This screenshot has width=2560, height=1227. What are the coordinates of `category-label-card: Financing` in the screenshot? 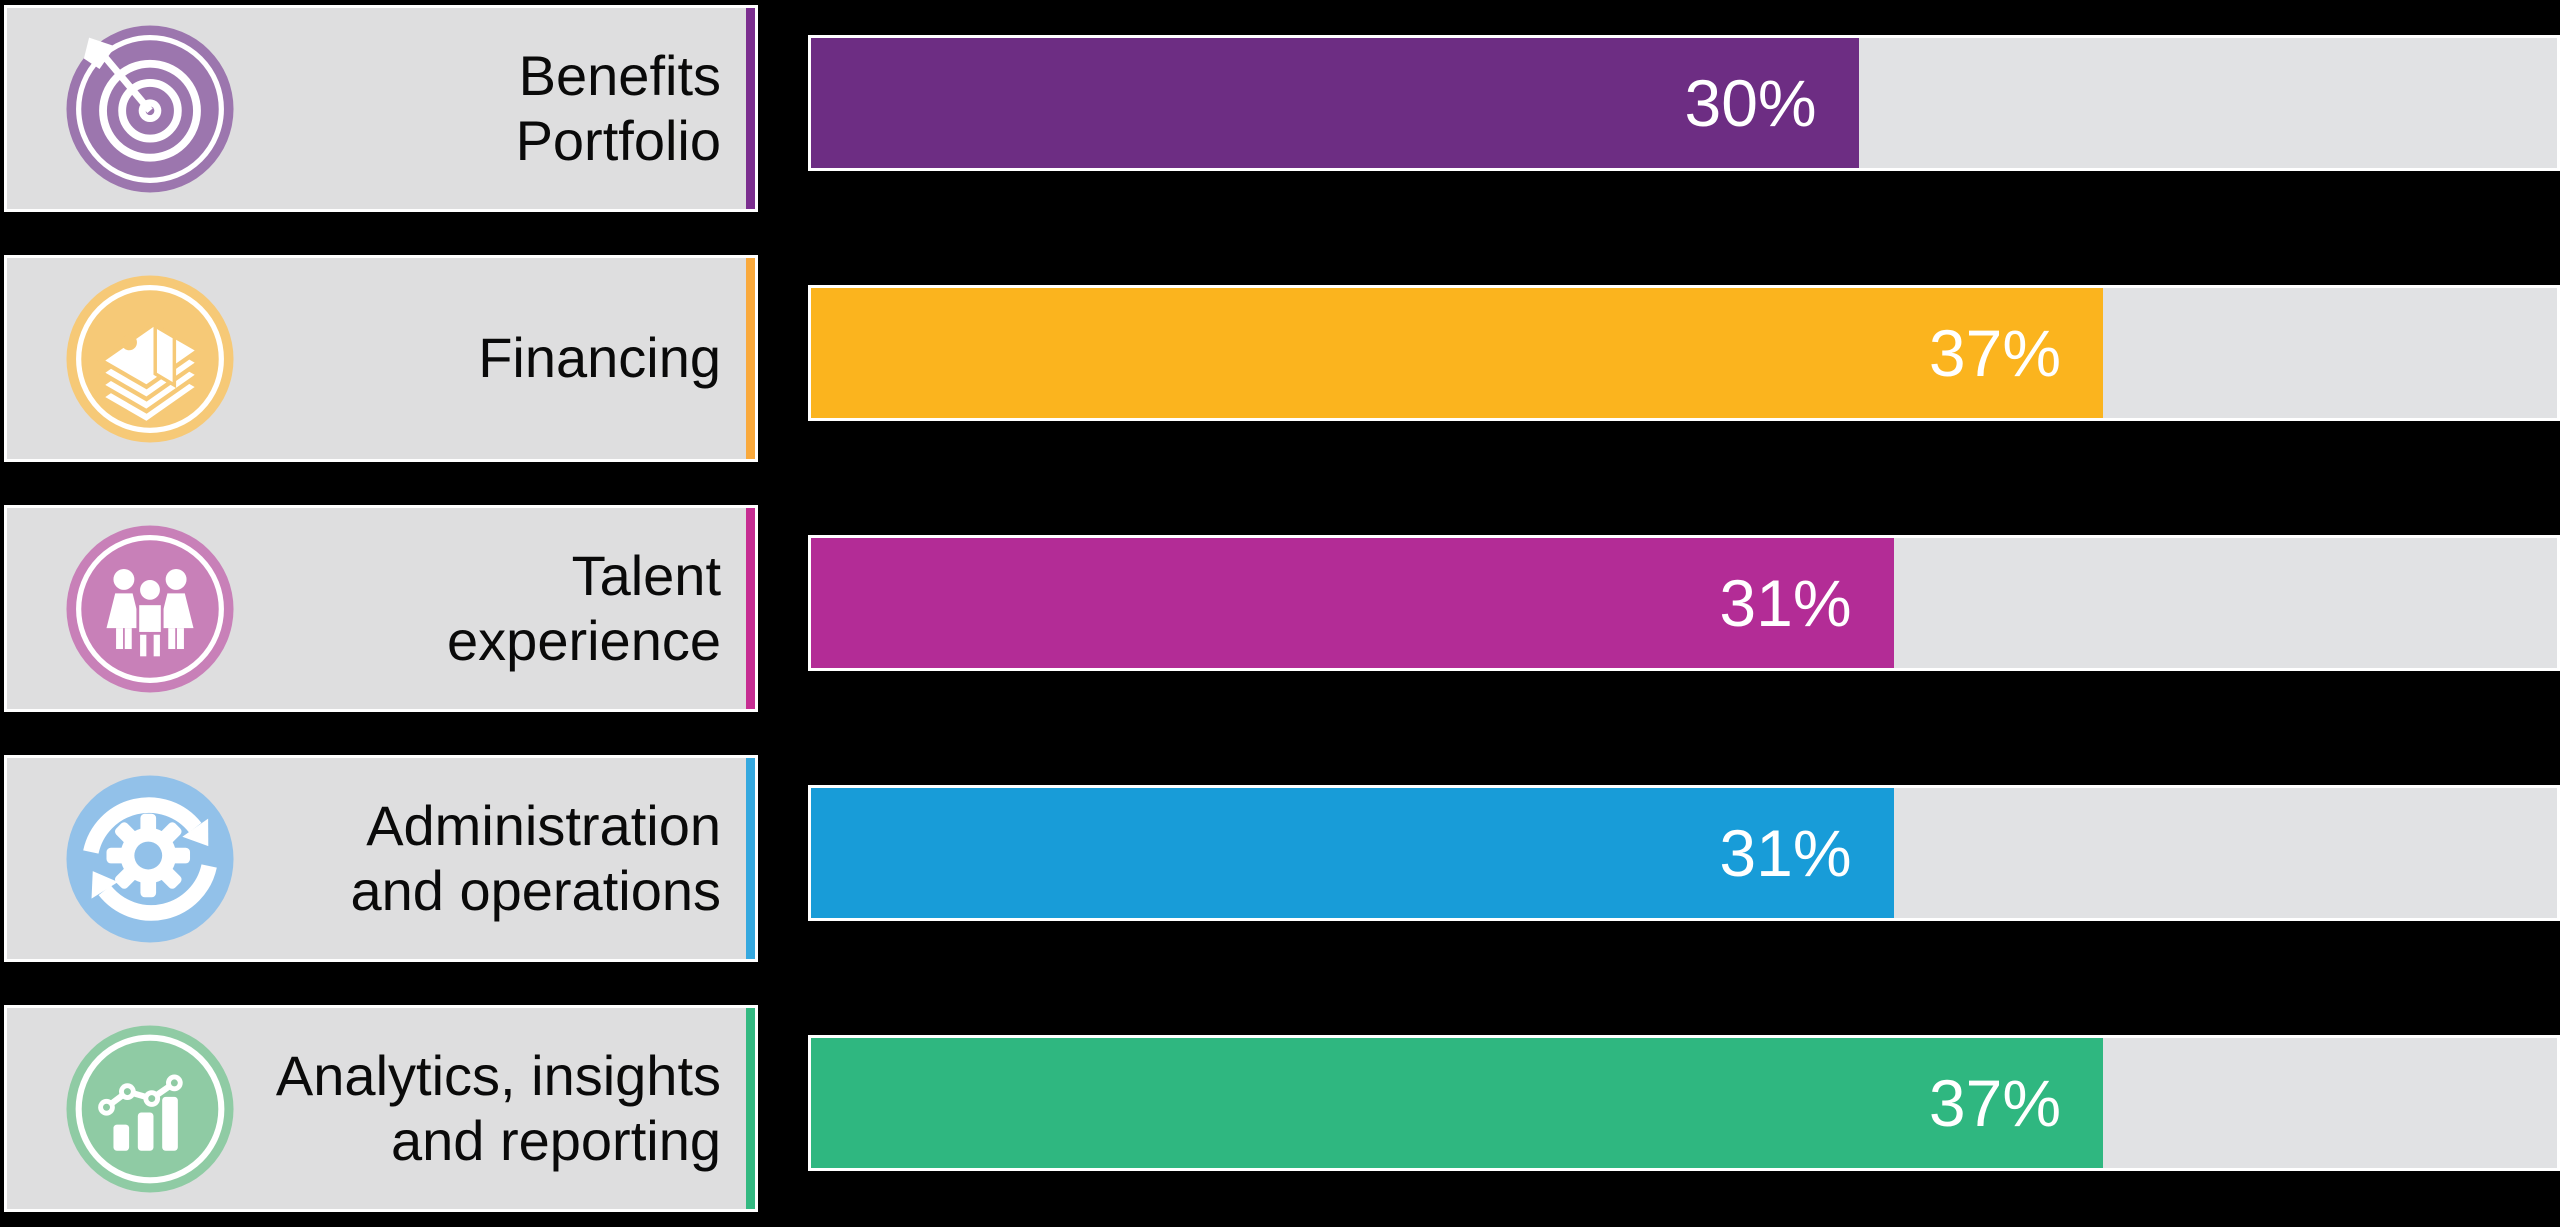 It's located at (381, 358).